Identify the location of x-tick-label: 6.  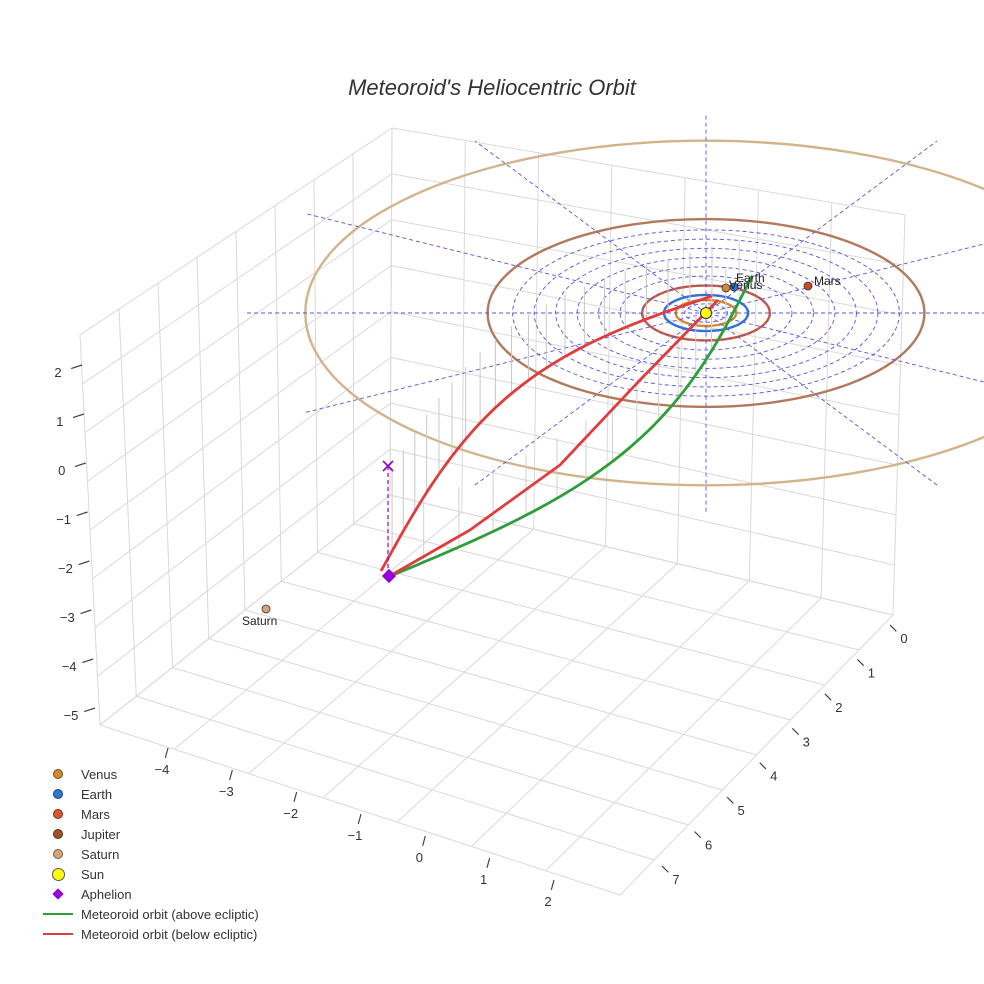
(708, 845).